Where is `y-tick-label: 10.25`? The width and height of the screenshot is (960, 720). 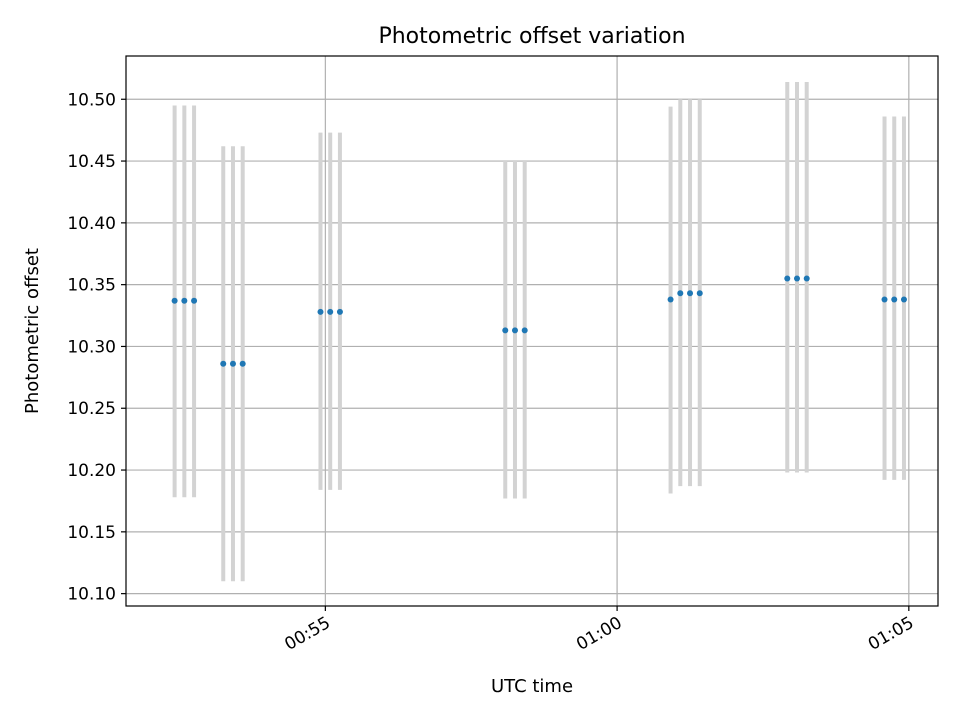
y-tick-label: 10.25 is located at coordinates (91, 409).